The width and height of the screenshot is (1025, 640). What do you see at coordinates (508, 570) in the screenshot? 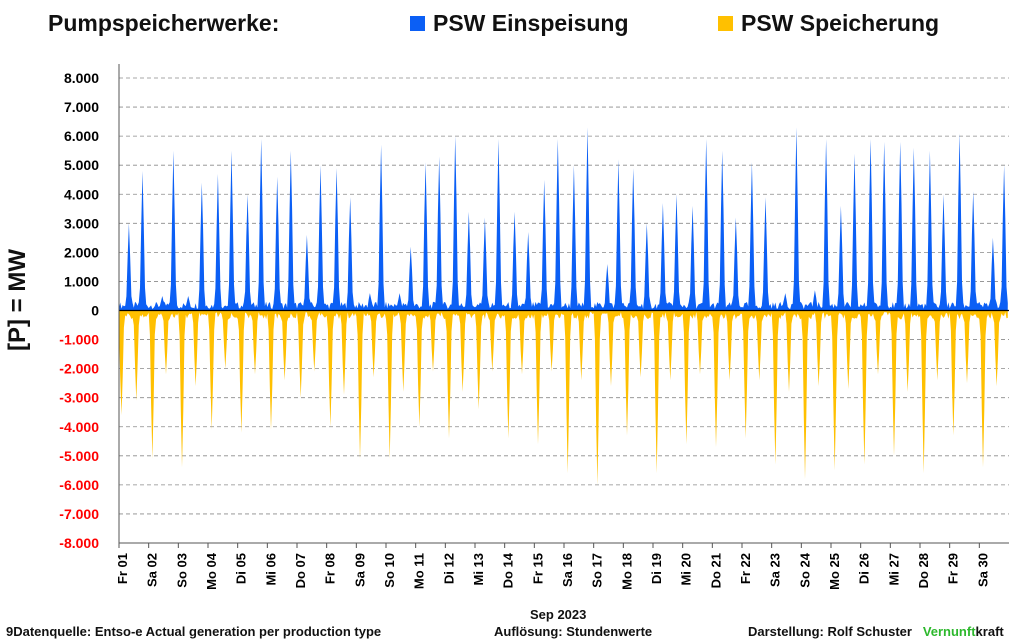
I see `x-tick-label: Do 14` at bounding box center [508, 570].